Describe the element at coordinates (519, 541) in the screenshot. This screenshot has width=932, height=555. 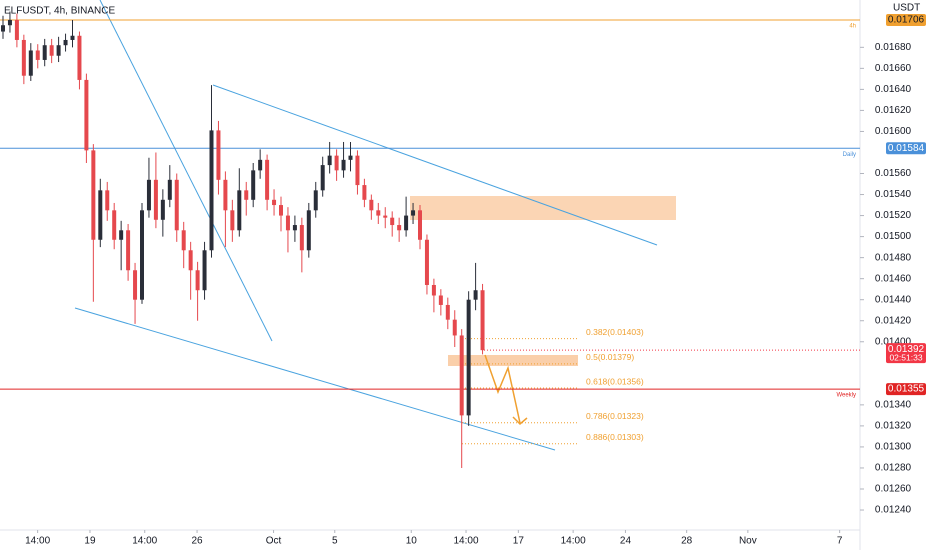
I see `x-tick-label: 17` at that location.